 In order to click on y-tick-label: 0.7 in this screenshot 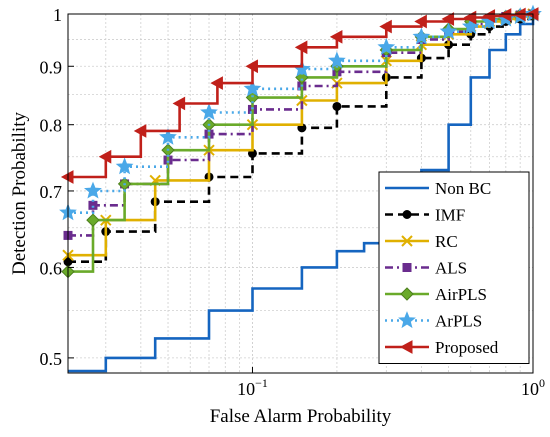, I will do `click(51, 192)`.